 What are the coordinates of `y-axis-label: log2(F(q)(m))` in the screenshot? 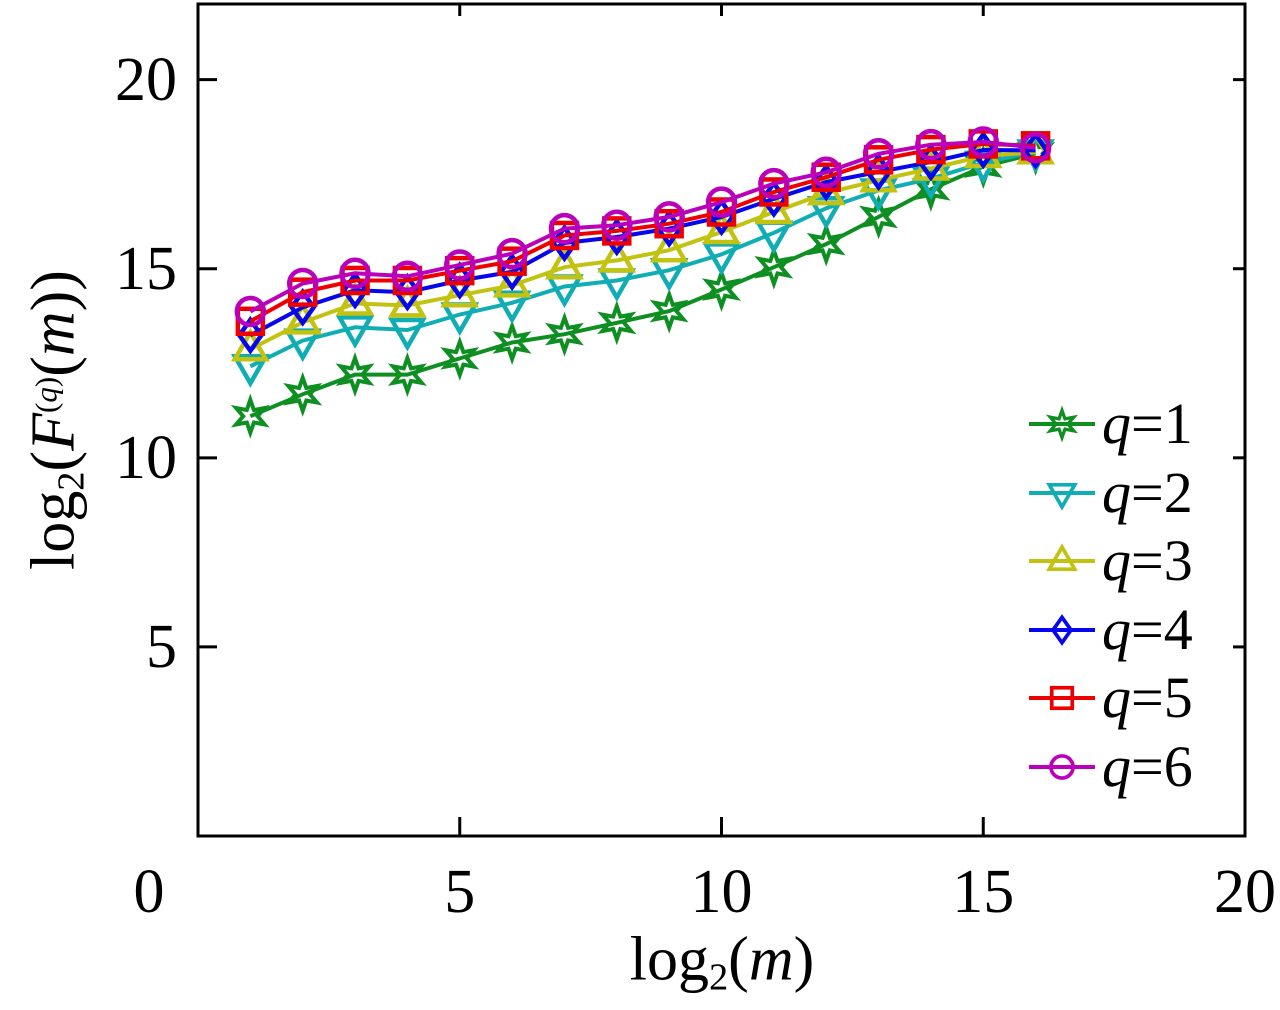 It's located at (56, 420).